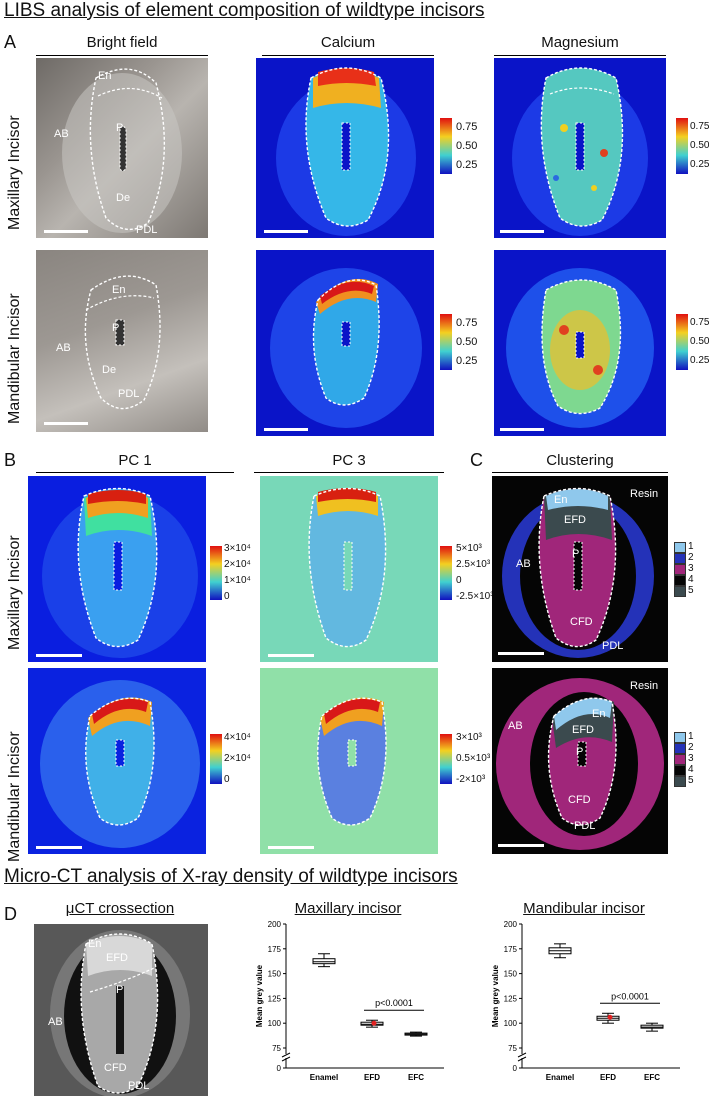  I want to click on y-tick-label: 75, so click(276, 1048).